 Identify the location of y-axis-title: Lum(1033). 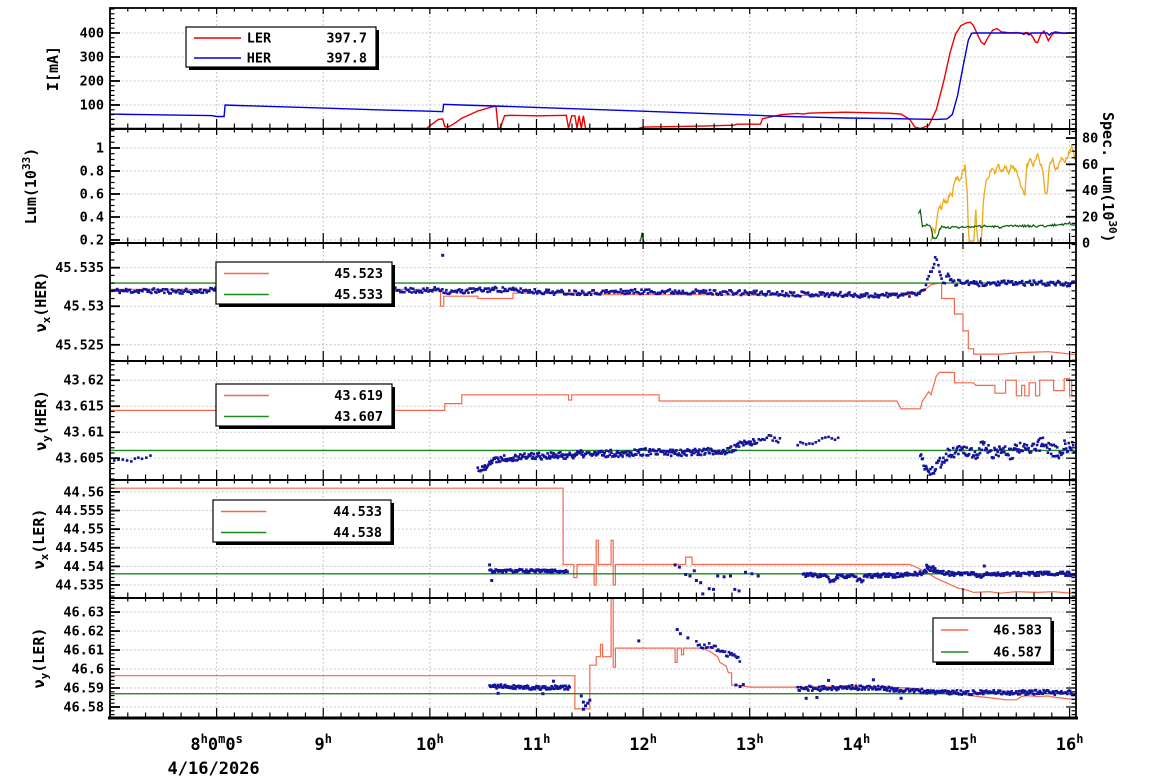
(30, 186).